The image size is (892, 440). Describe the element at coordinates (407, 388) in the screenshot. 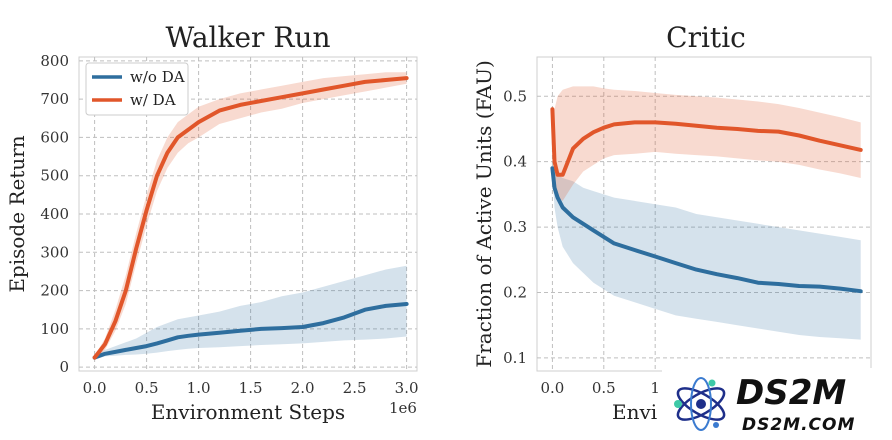

I see `x-tick-label: 3.0` at that location.